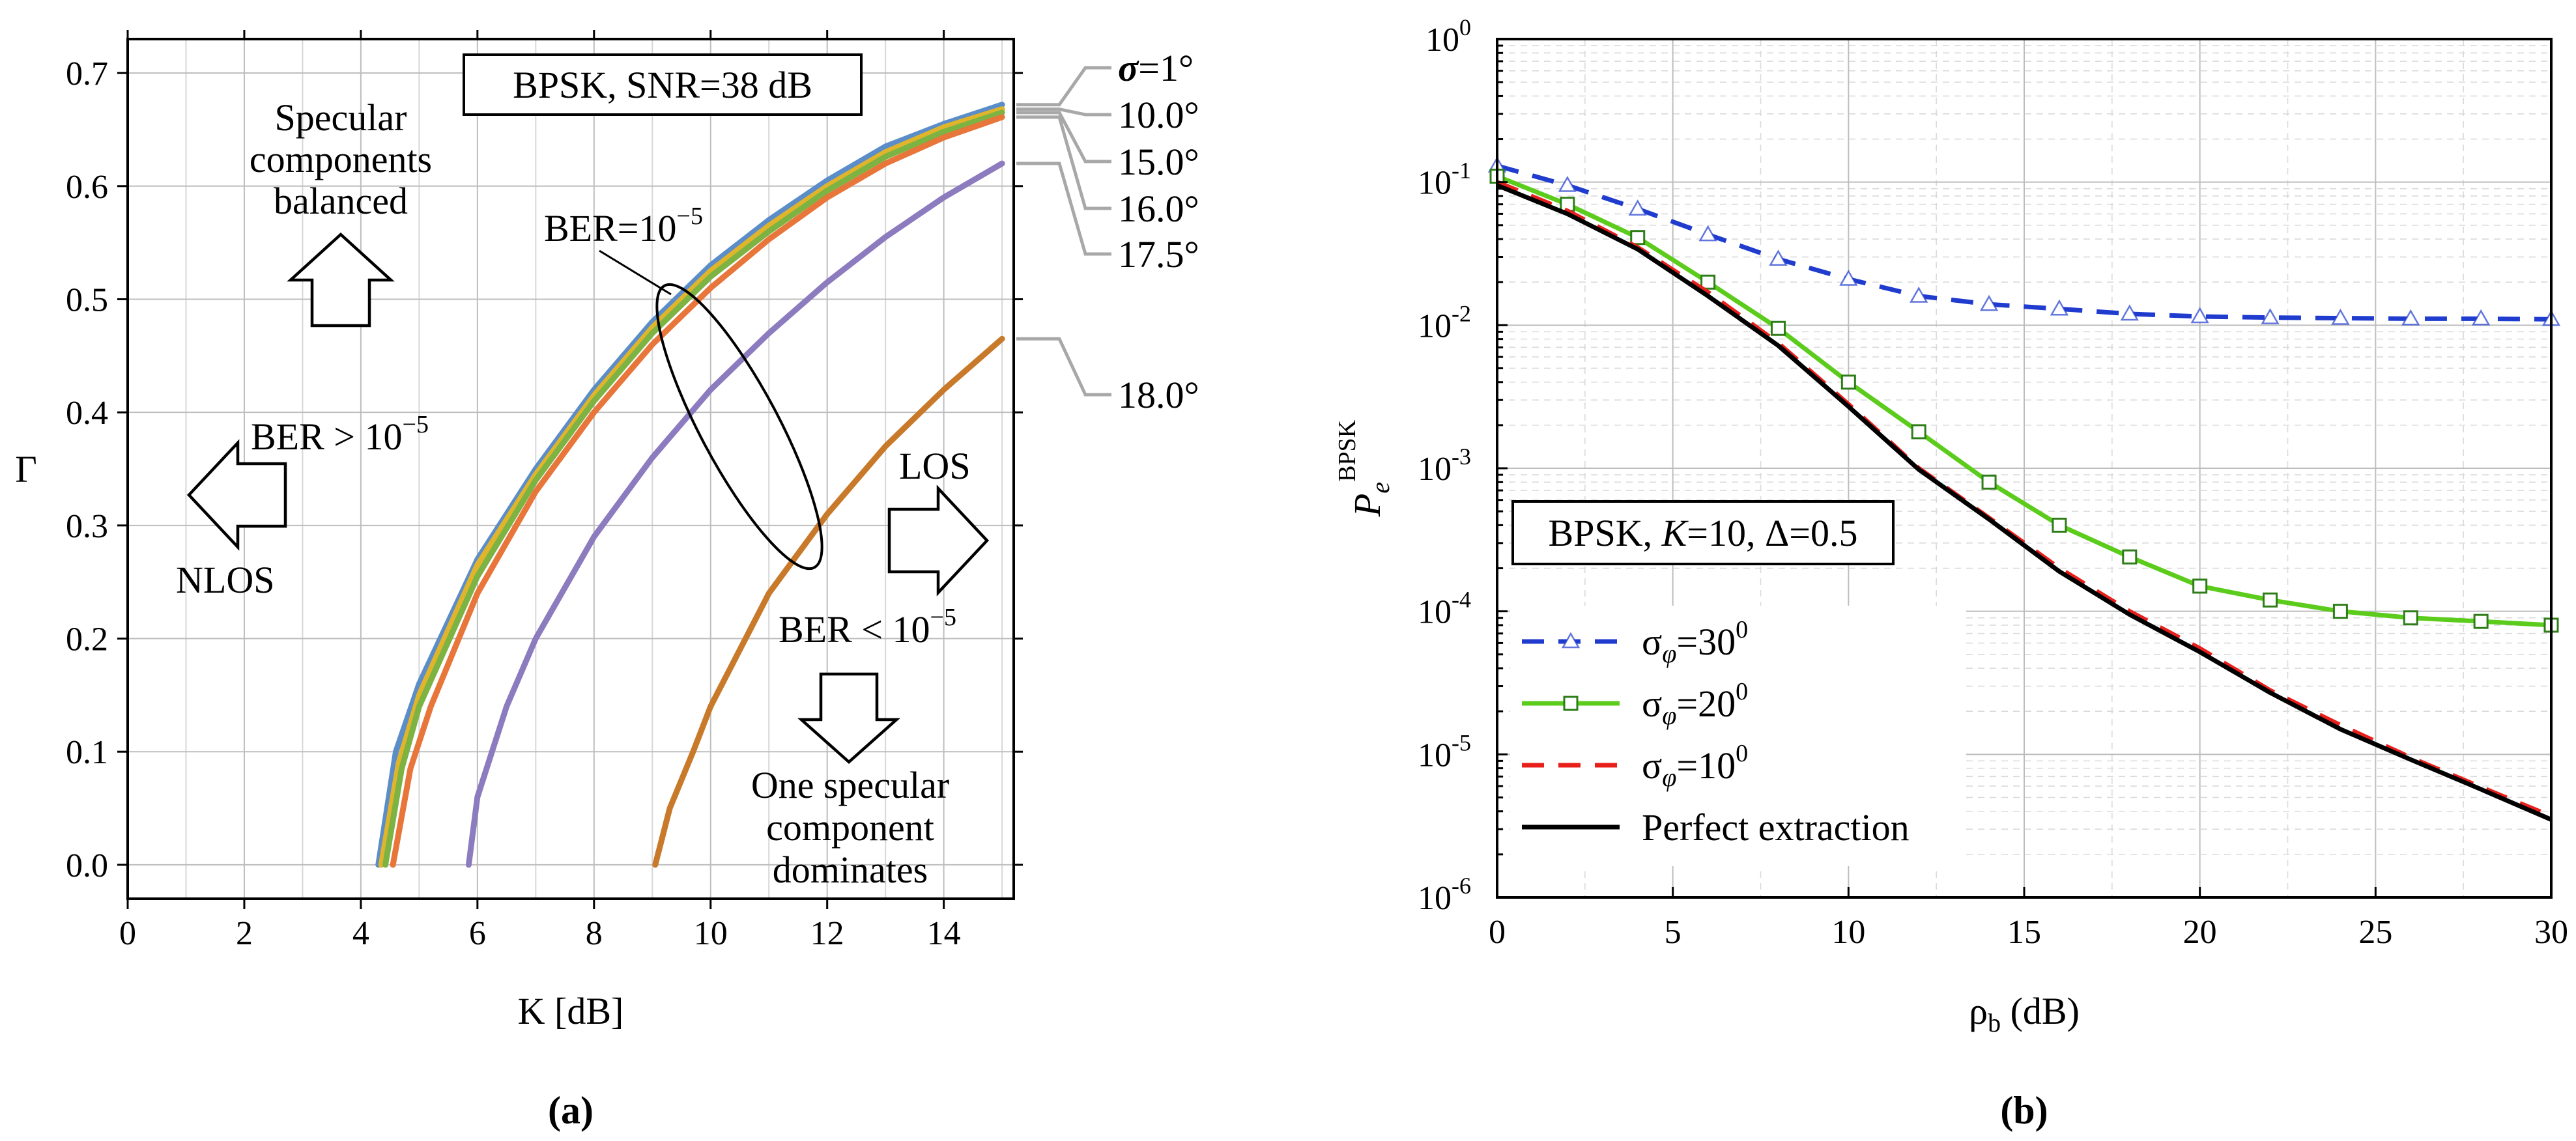  I want to click on a-x-tick-label: 0, so click(127, 933).